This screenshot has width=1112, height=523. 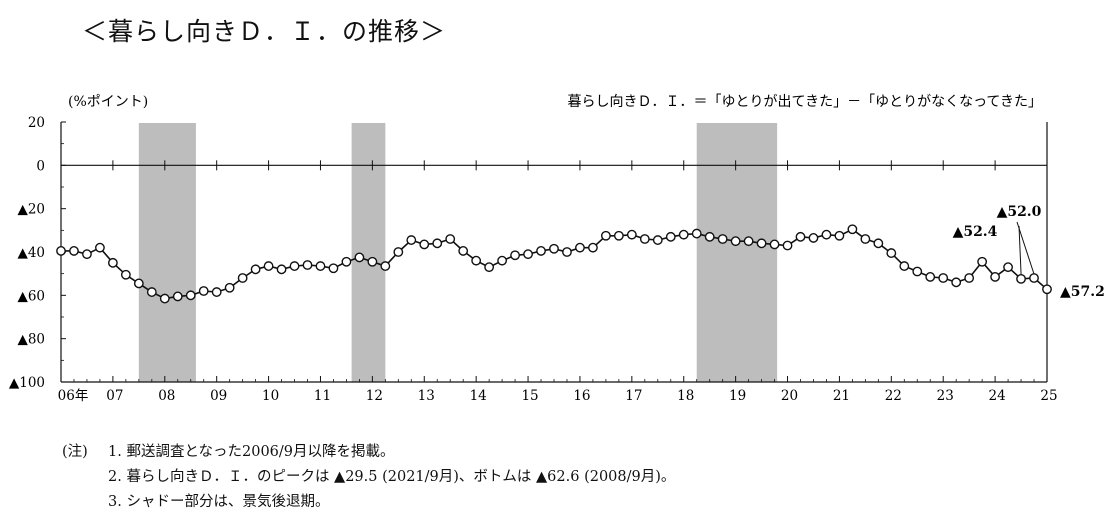 I want to click on y-tick-label: 0, so click(x=40, y=166).